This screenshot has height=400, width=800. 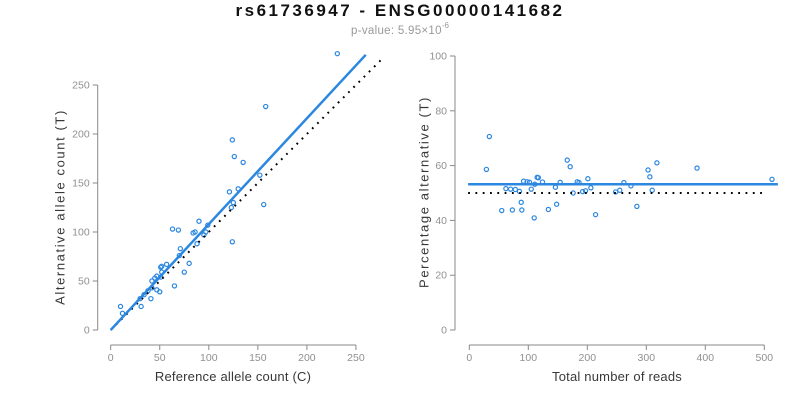 I want to click on right-x-axis-title: Total number of reads, so click(x=617, y=376).